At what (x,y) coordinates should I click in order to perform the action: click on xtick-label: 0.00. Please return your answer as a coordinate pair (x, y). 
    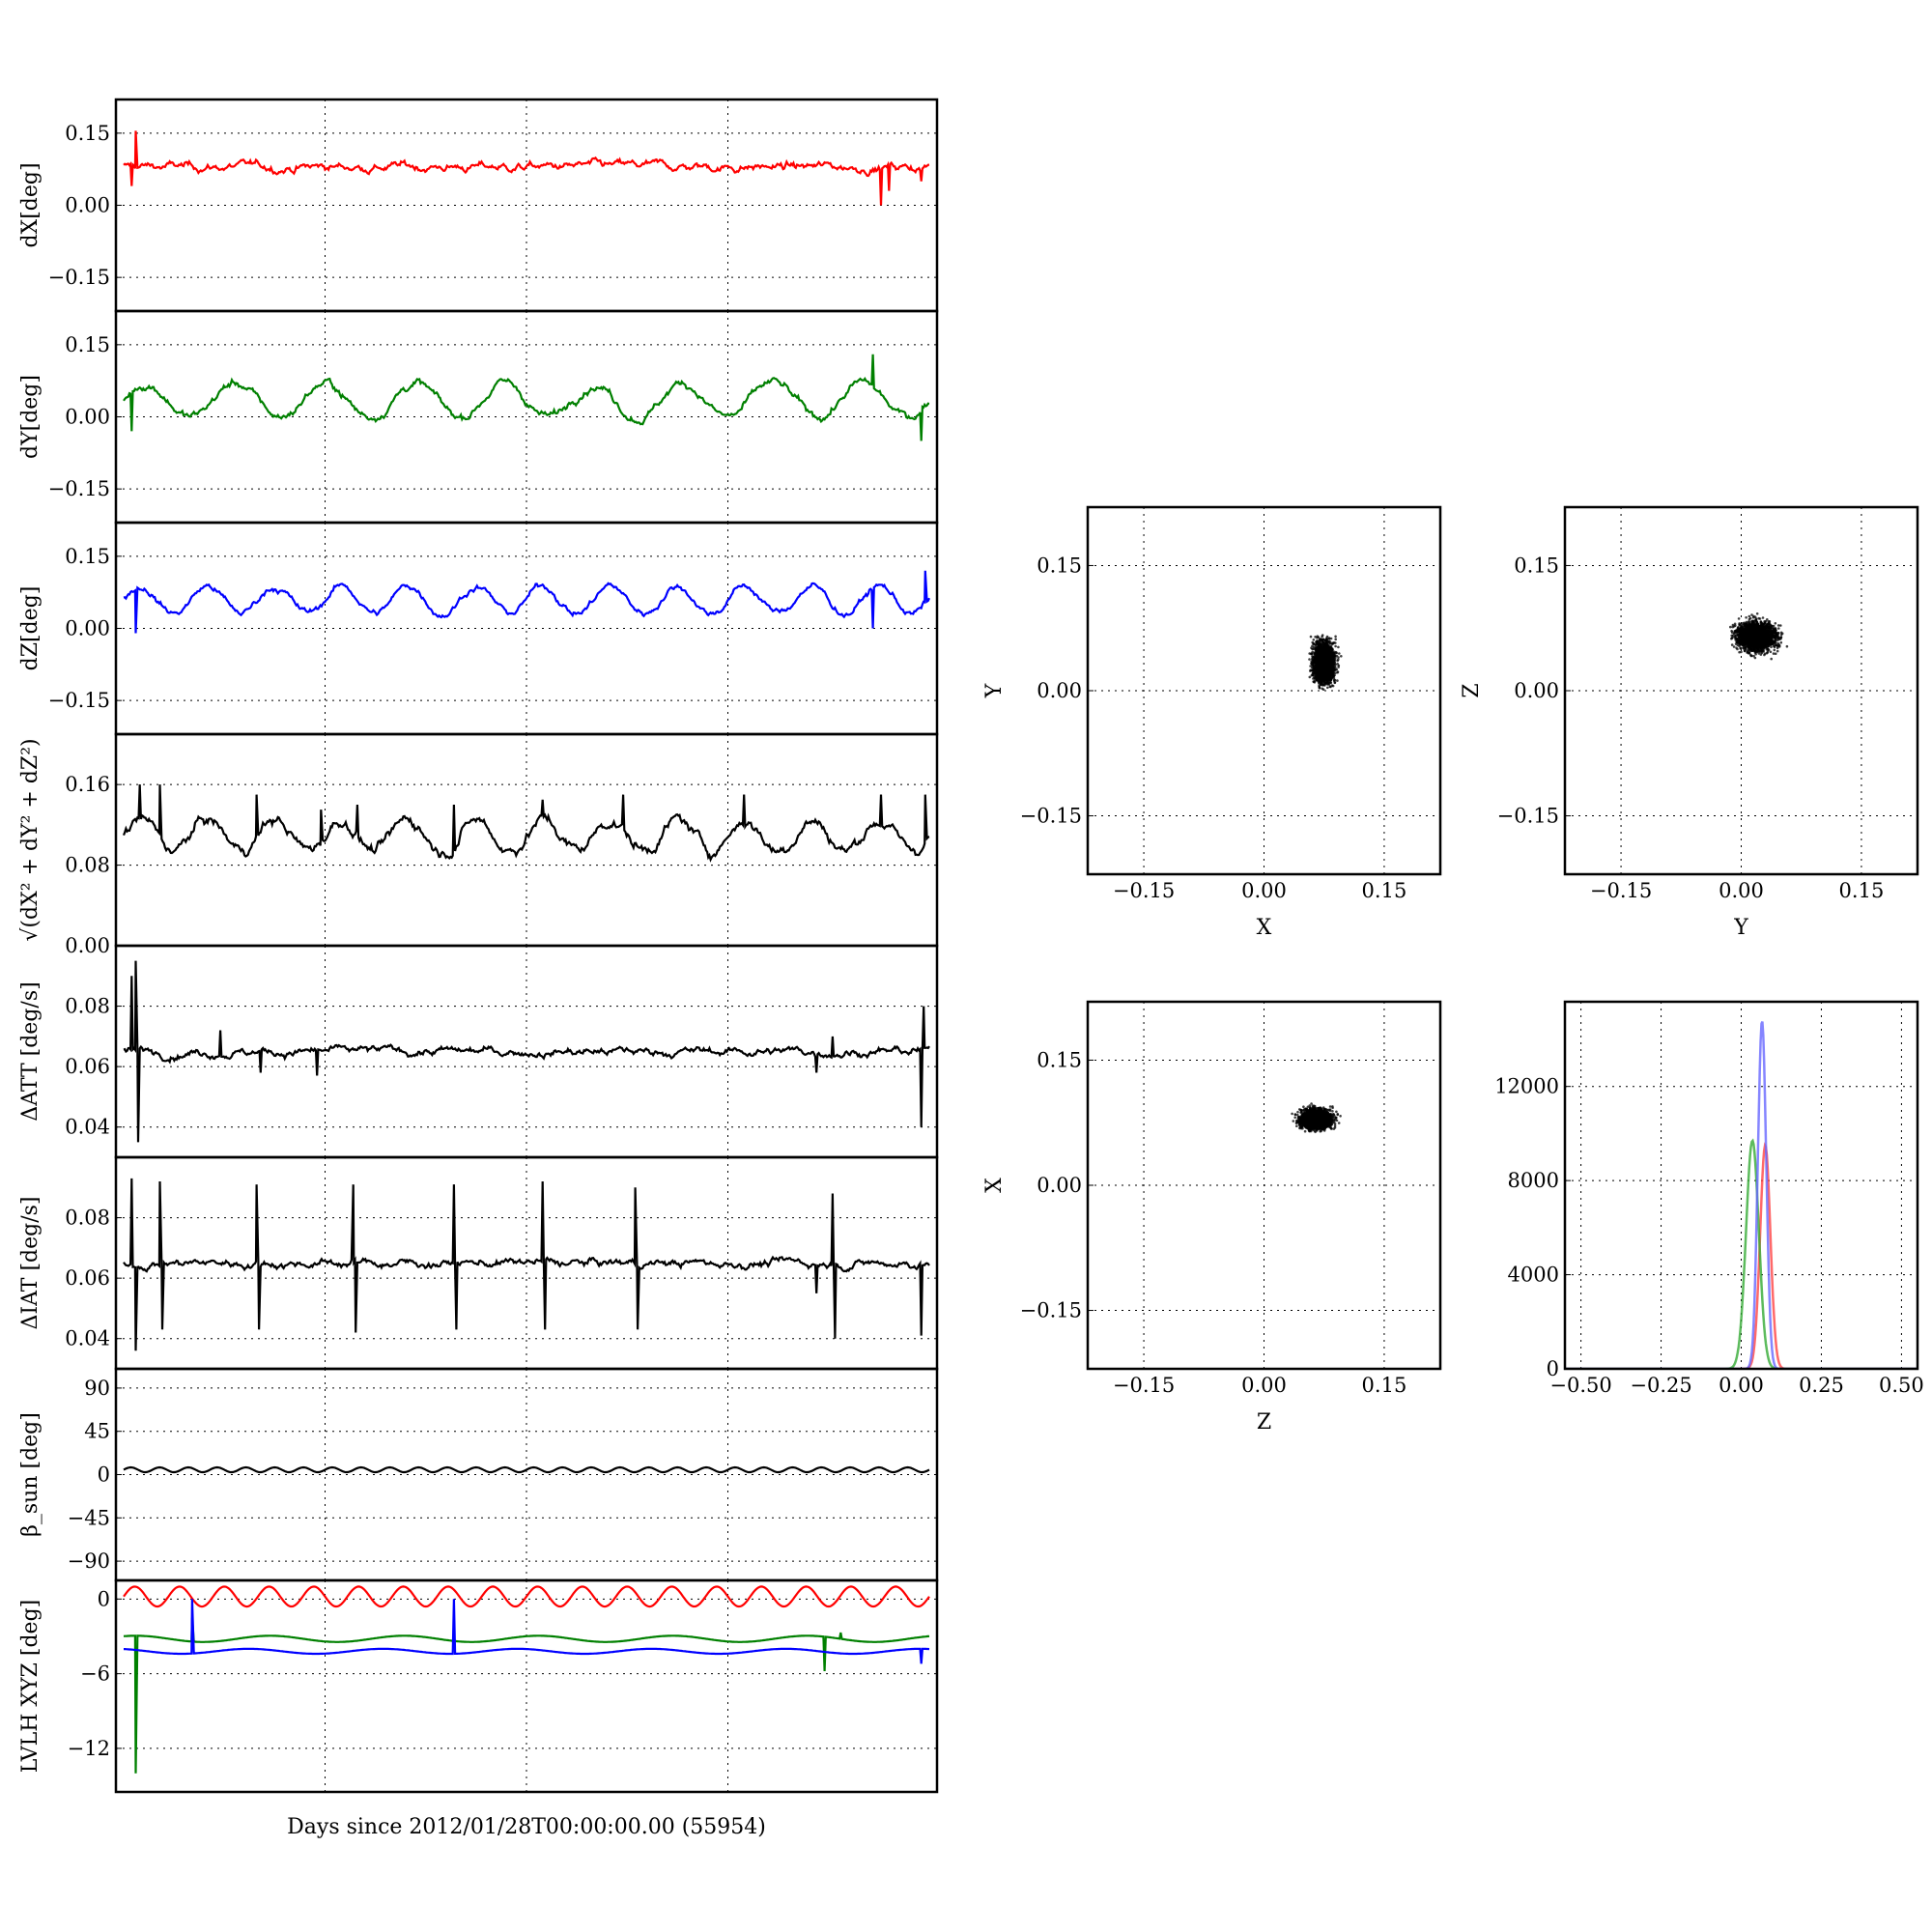
    Looking at the image, I should click on (1264, 1385).